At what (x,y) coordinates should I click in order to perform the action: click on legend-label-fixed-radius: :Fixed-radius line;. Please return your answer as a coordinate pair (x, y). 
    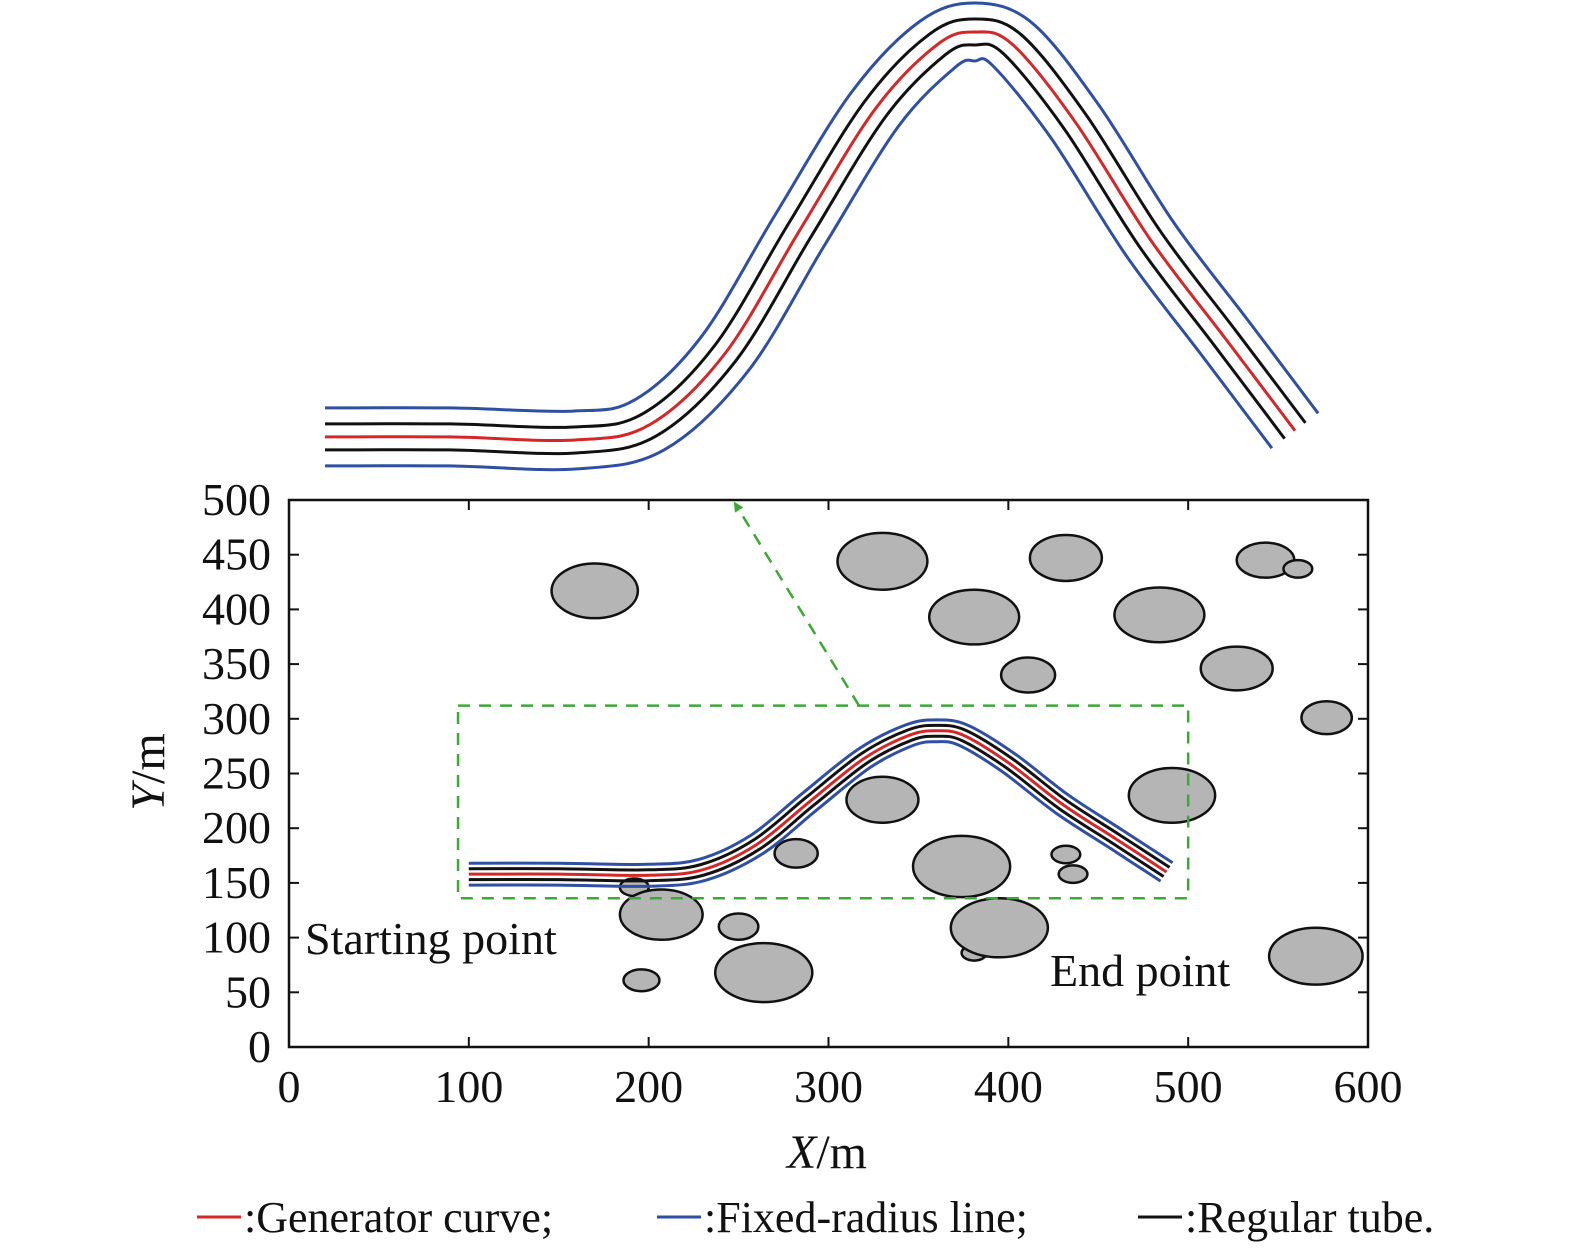
    Looking at the image, I should click on (866, 1217).